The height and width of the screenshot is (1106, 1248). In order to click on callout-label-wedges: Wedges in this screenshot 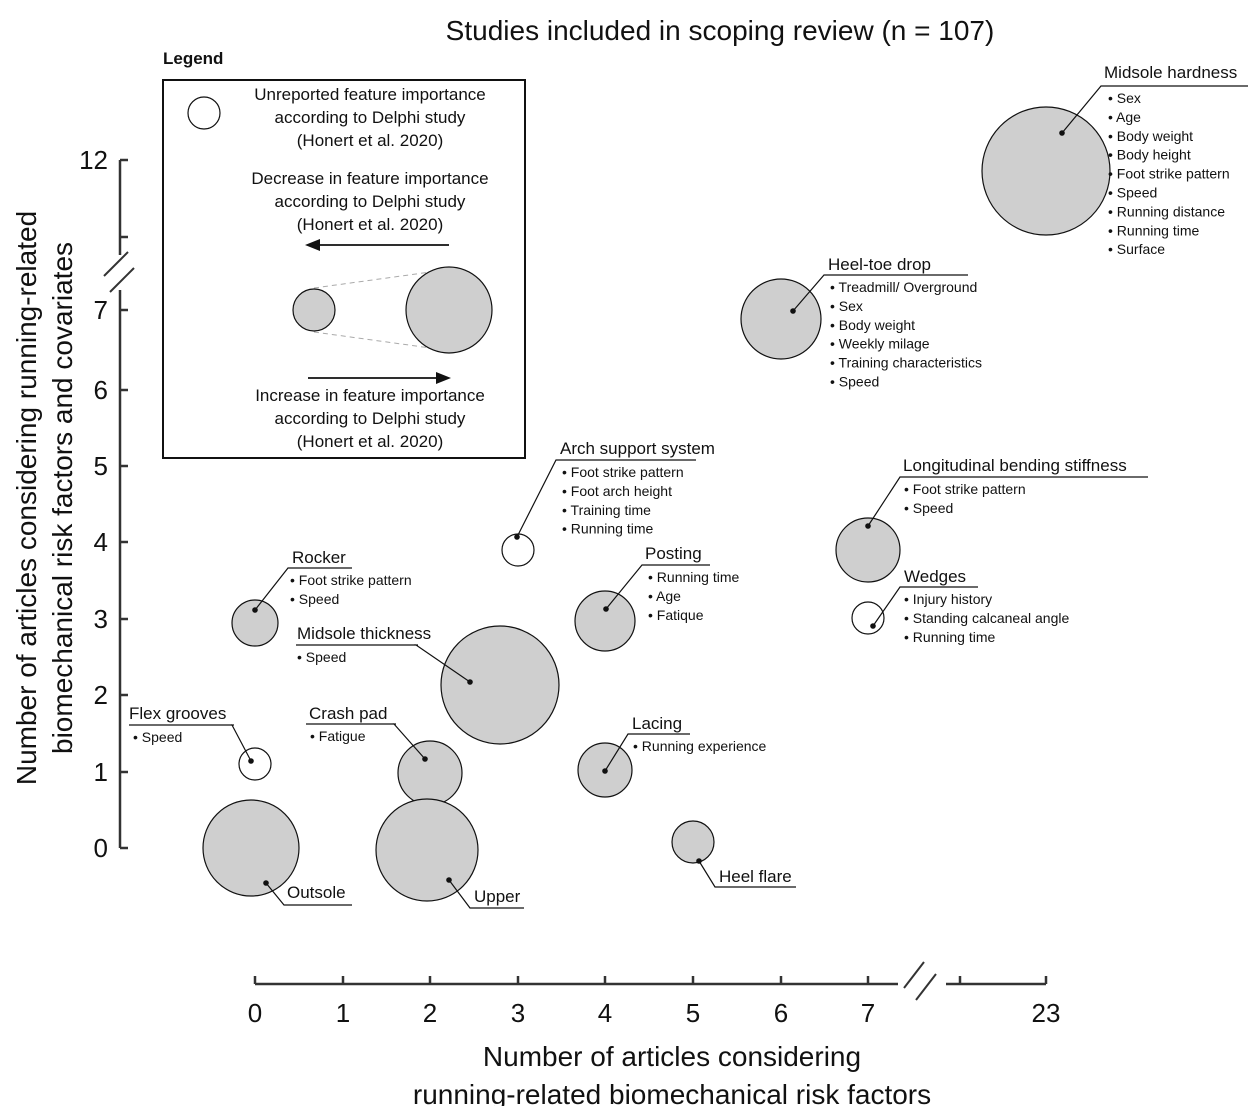, I will do `click(935, 576)`.